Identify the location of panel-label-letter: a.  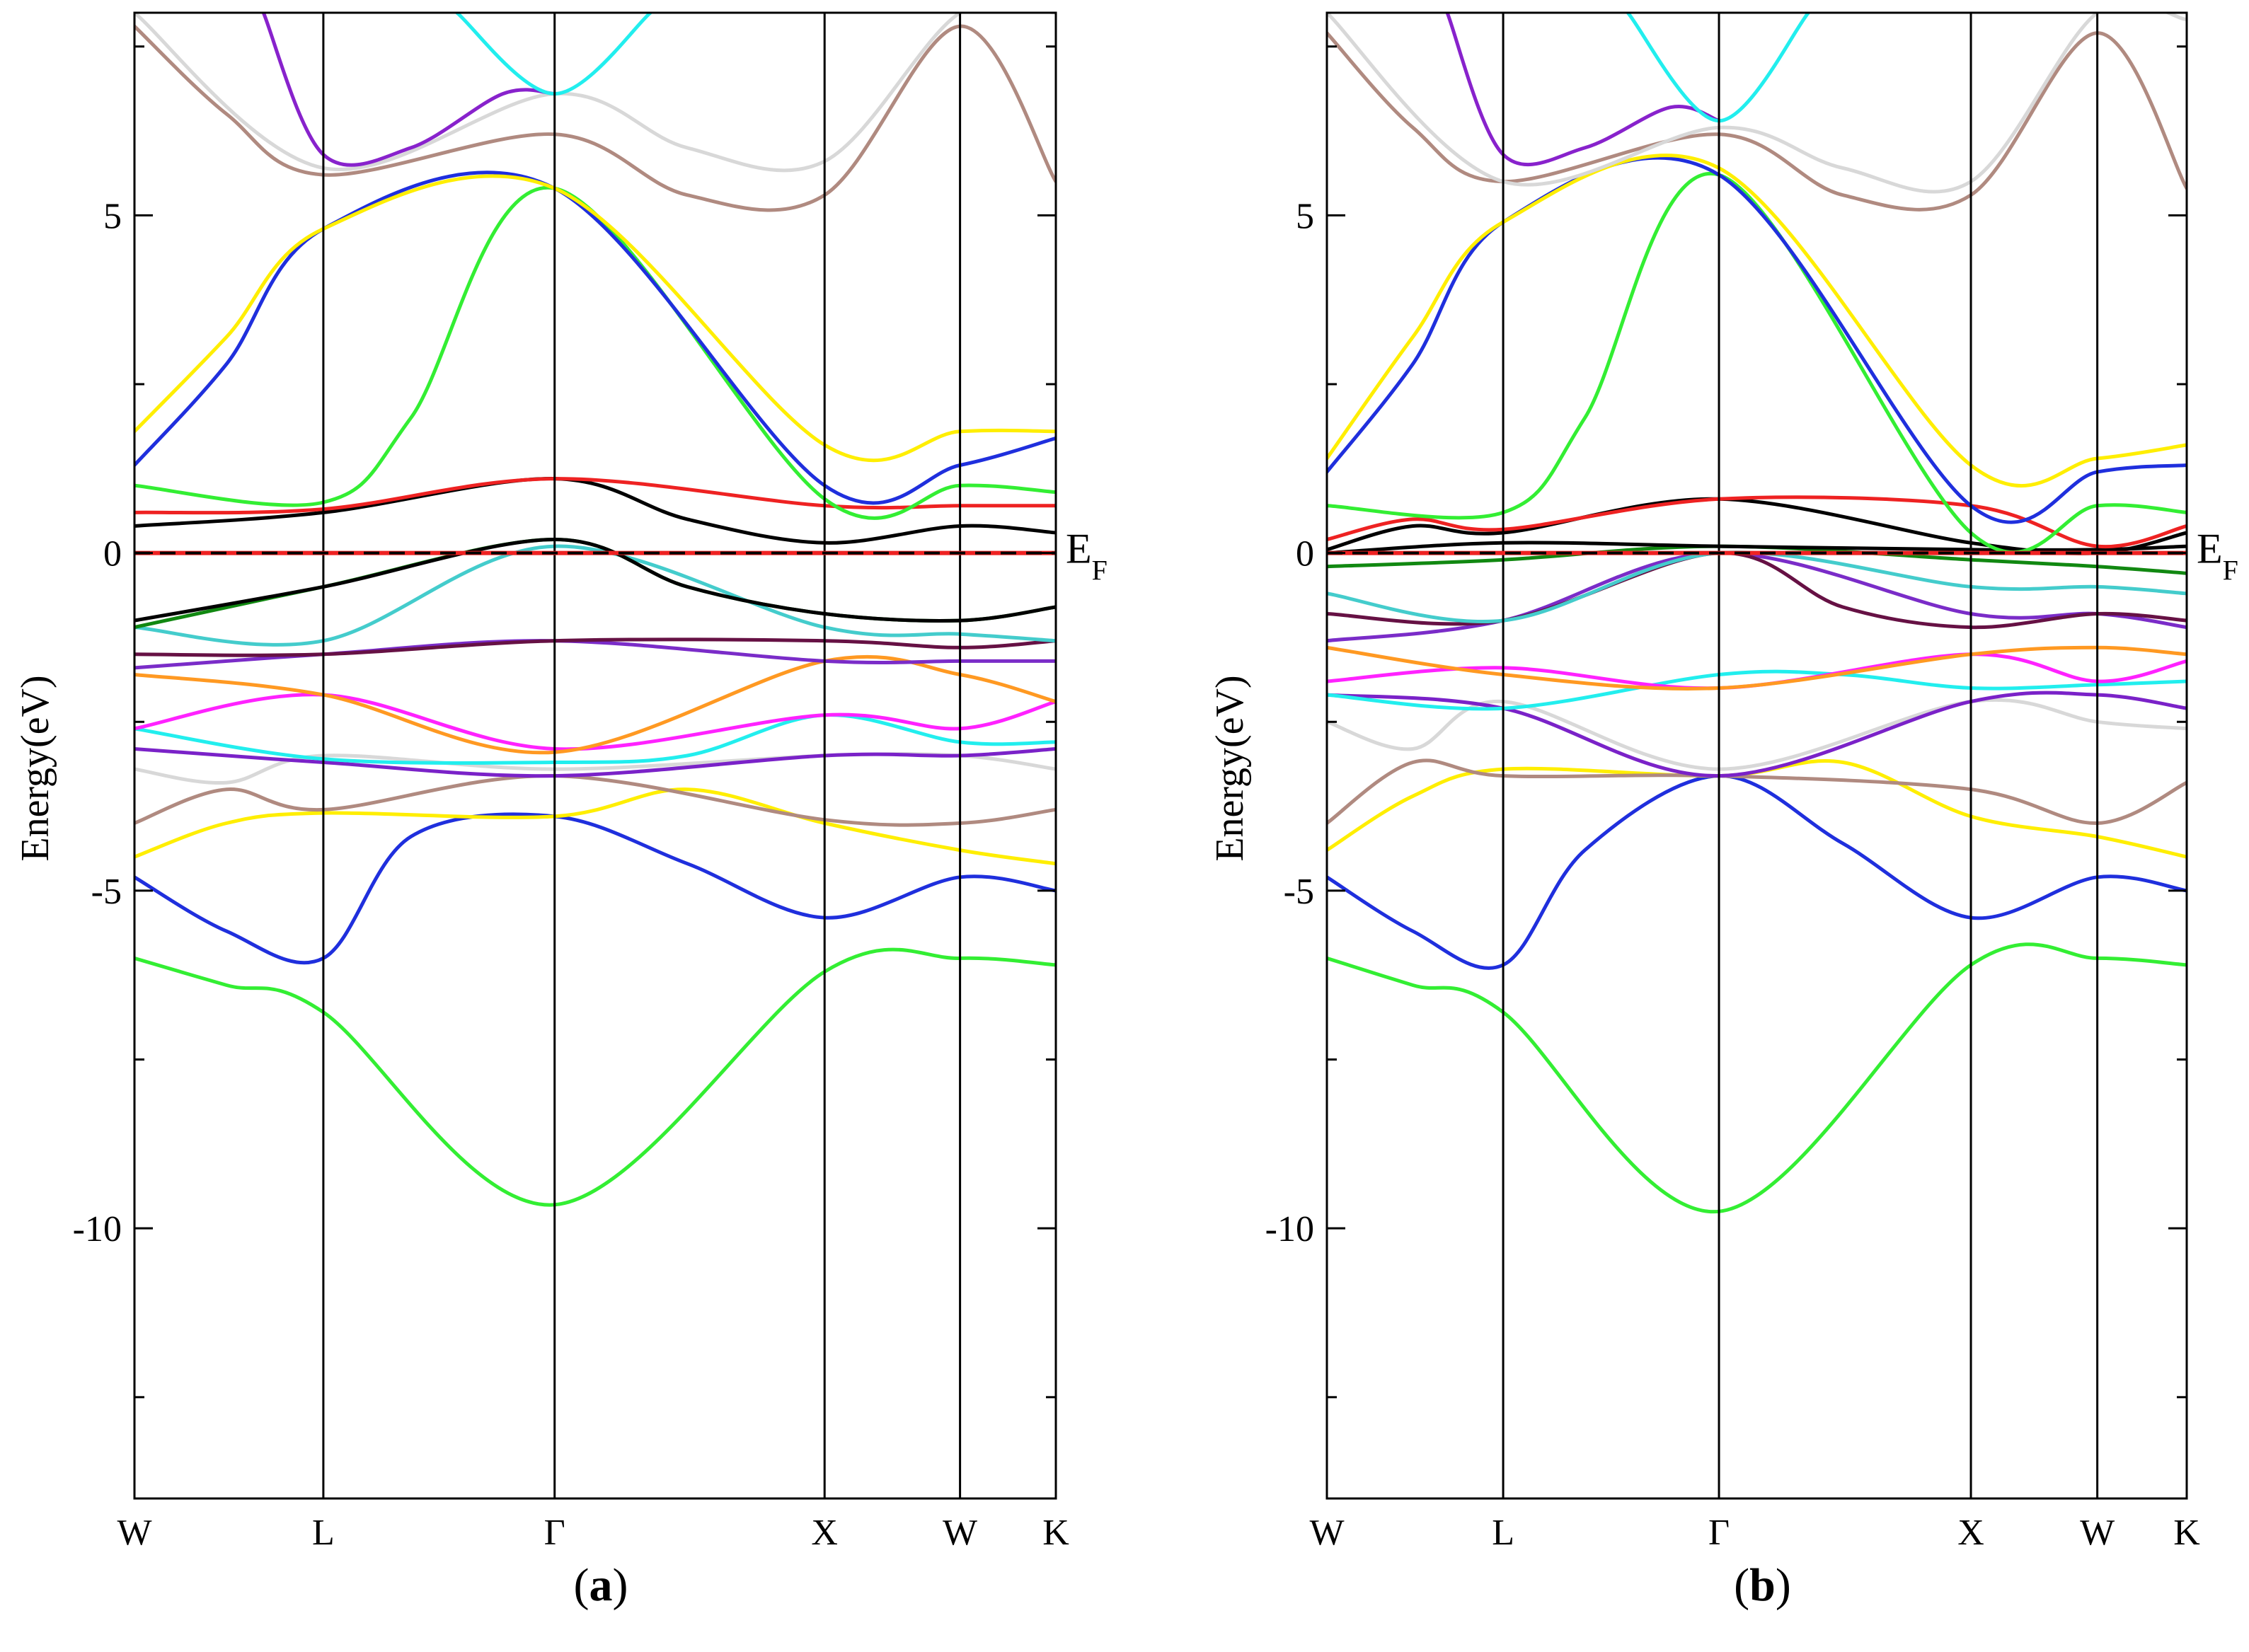
(601, 1585).